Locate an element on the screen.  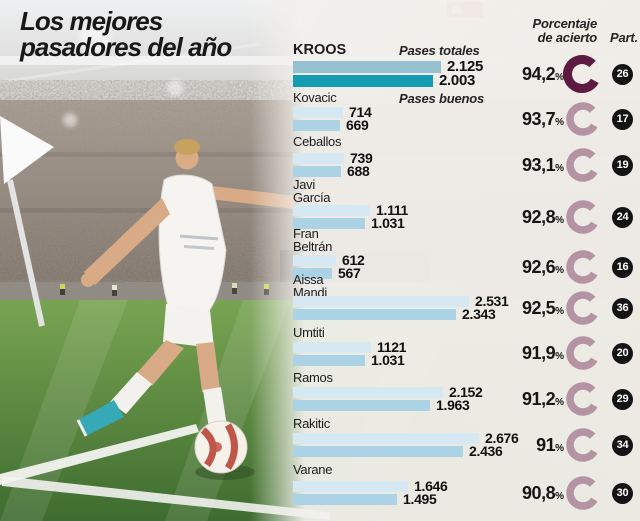
value-pases-buenos: 2.436 is located at coordinates (486, 451).